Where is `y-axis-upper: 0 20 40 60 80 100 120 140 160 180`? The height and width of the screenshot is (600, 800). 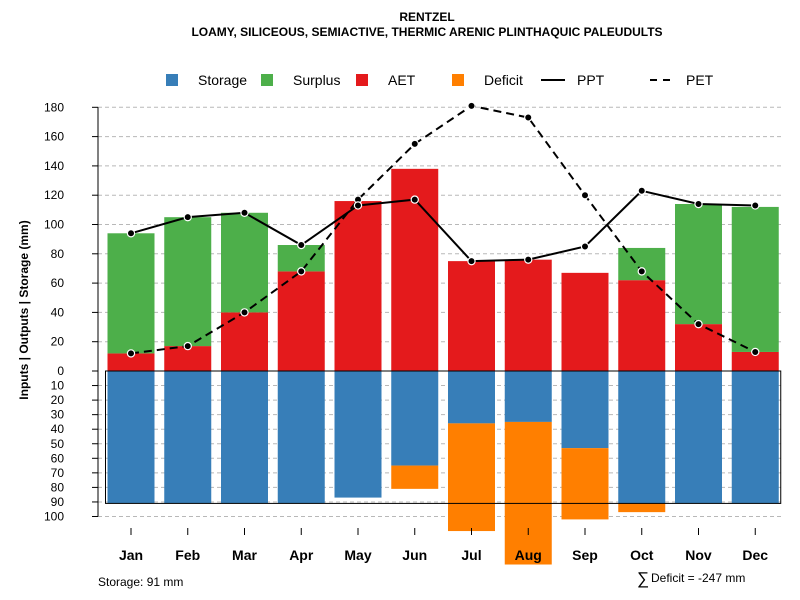
y-axis-upper: 0 20 40 60 80 100 120 140 160 180 is located at coordinates (71, 239).